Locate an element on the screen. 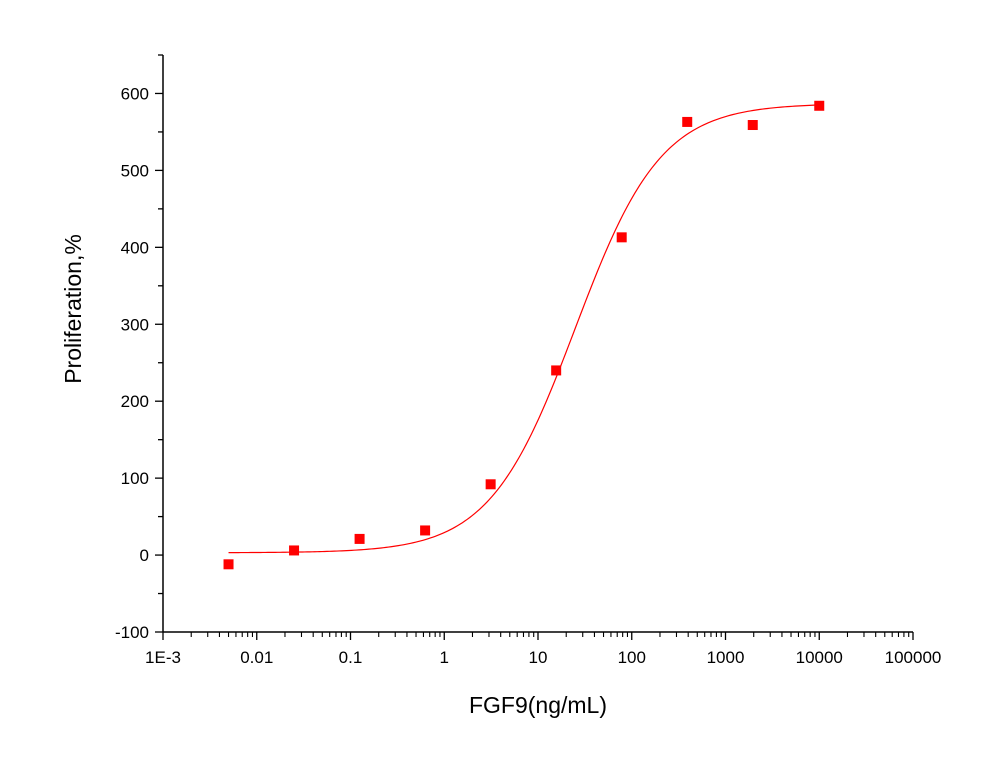 This screenshot has width=1007, height=780. x-tick-label: 10000 is located at coordinates (819, 657).